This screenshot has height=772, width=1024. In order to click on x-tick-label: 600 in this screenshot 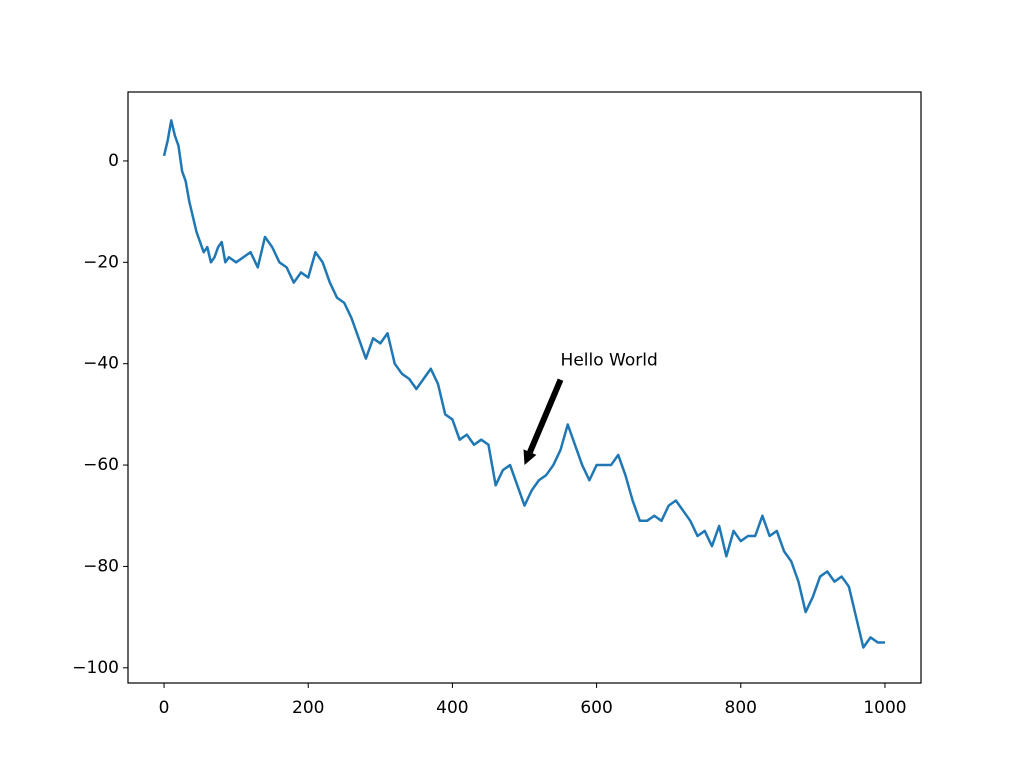, I will do `click(596, 708)`.